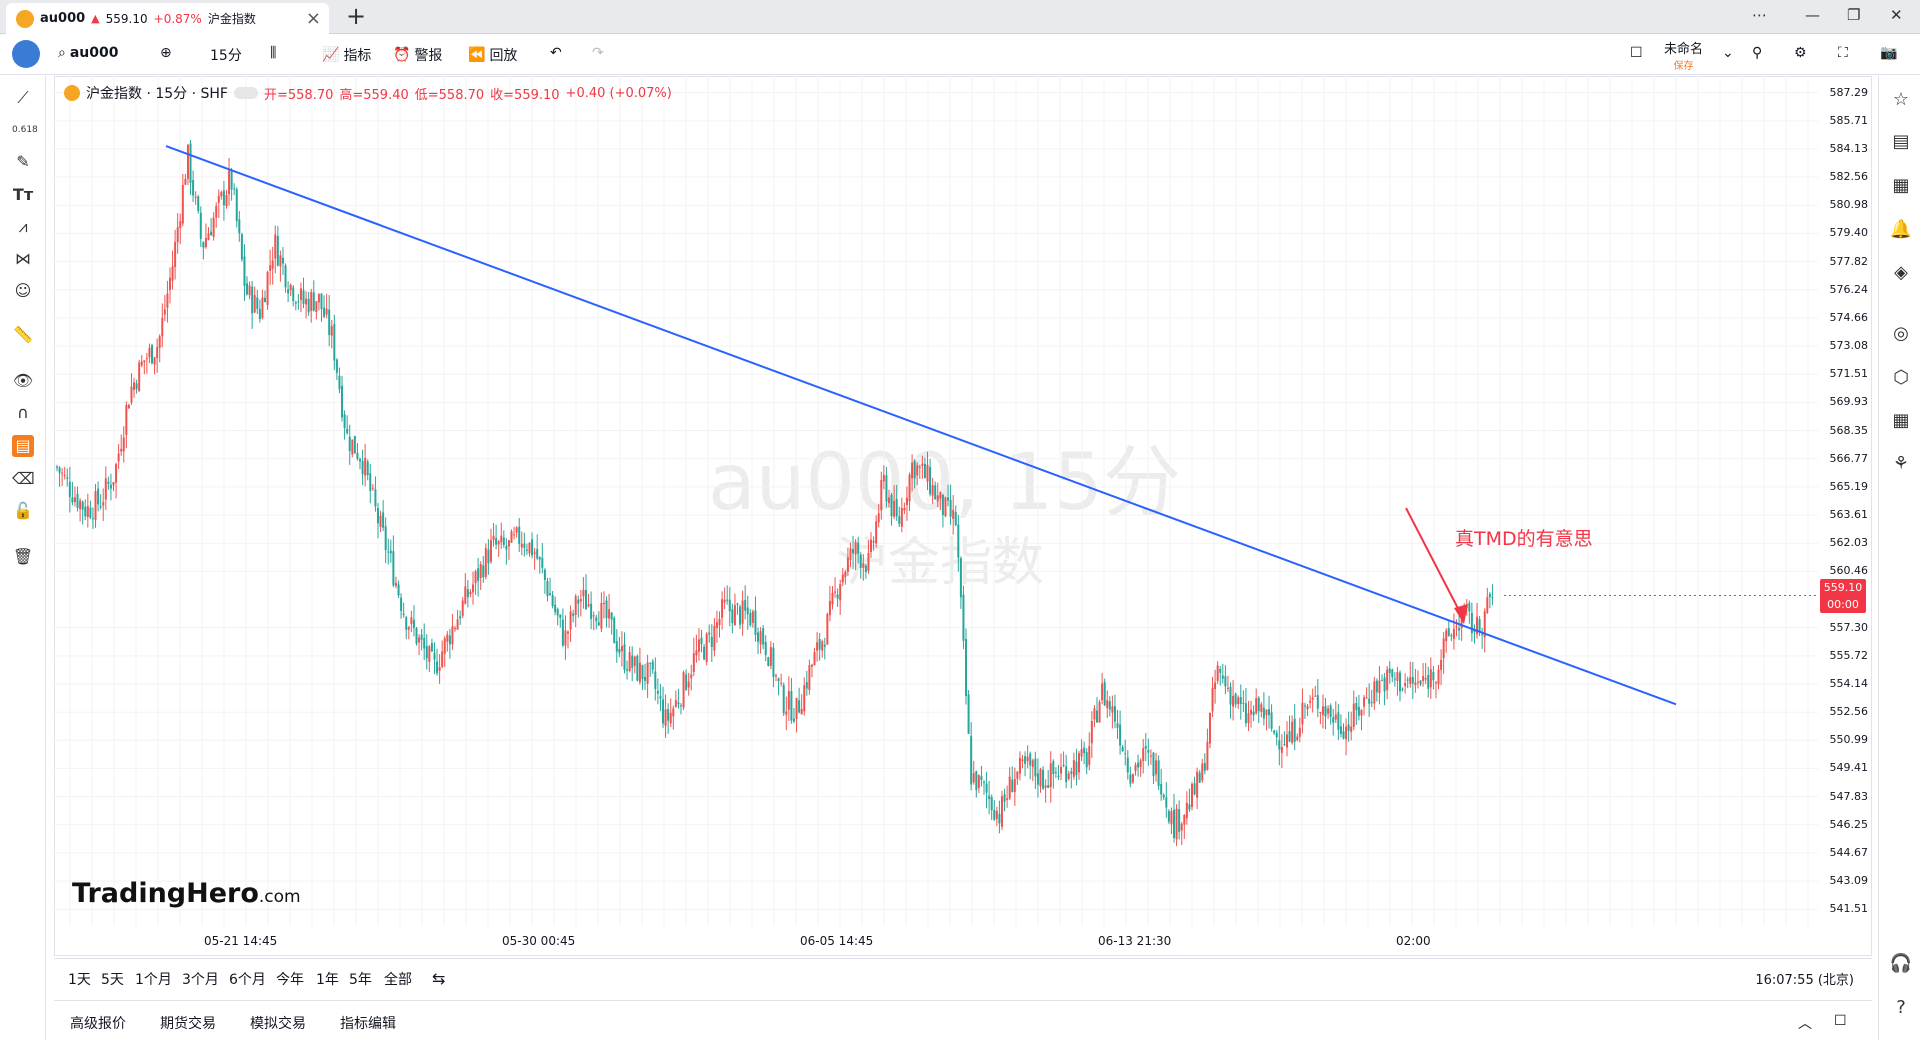 The height and width of the screenshot is (1040, 1920). What do you see at coordinates (157, 94) in the screenshot?
I see `legend-title: 沪金指数 · 15分 · SHF` at bounding box center [157, 94].